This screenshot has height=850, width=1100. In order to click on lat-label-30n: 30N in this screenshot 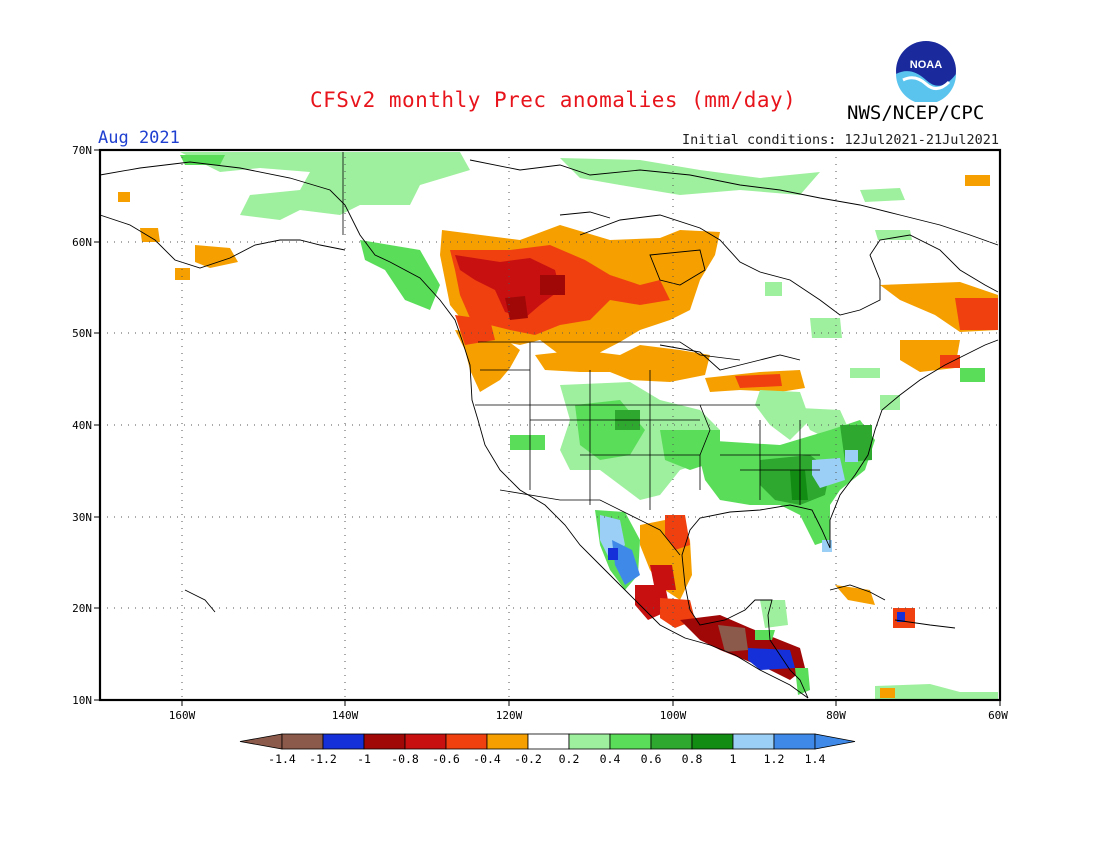, I will do `click(82, 517)`.